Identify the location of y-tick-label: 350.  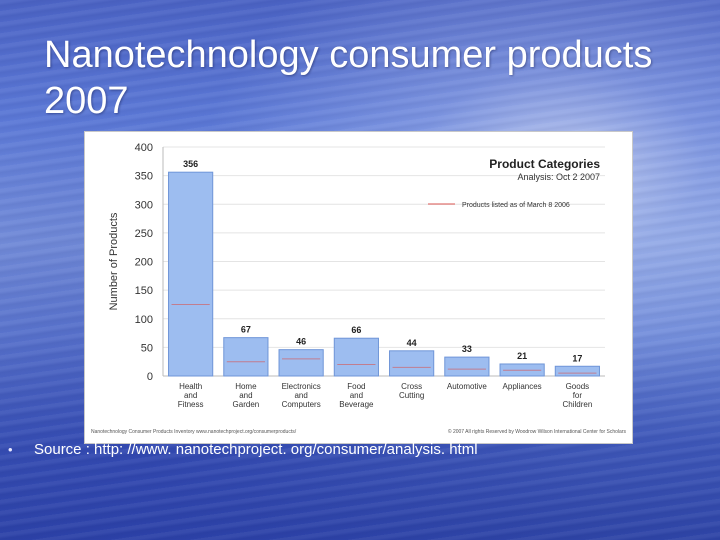
(144, 177).